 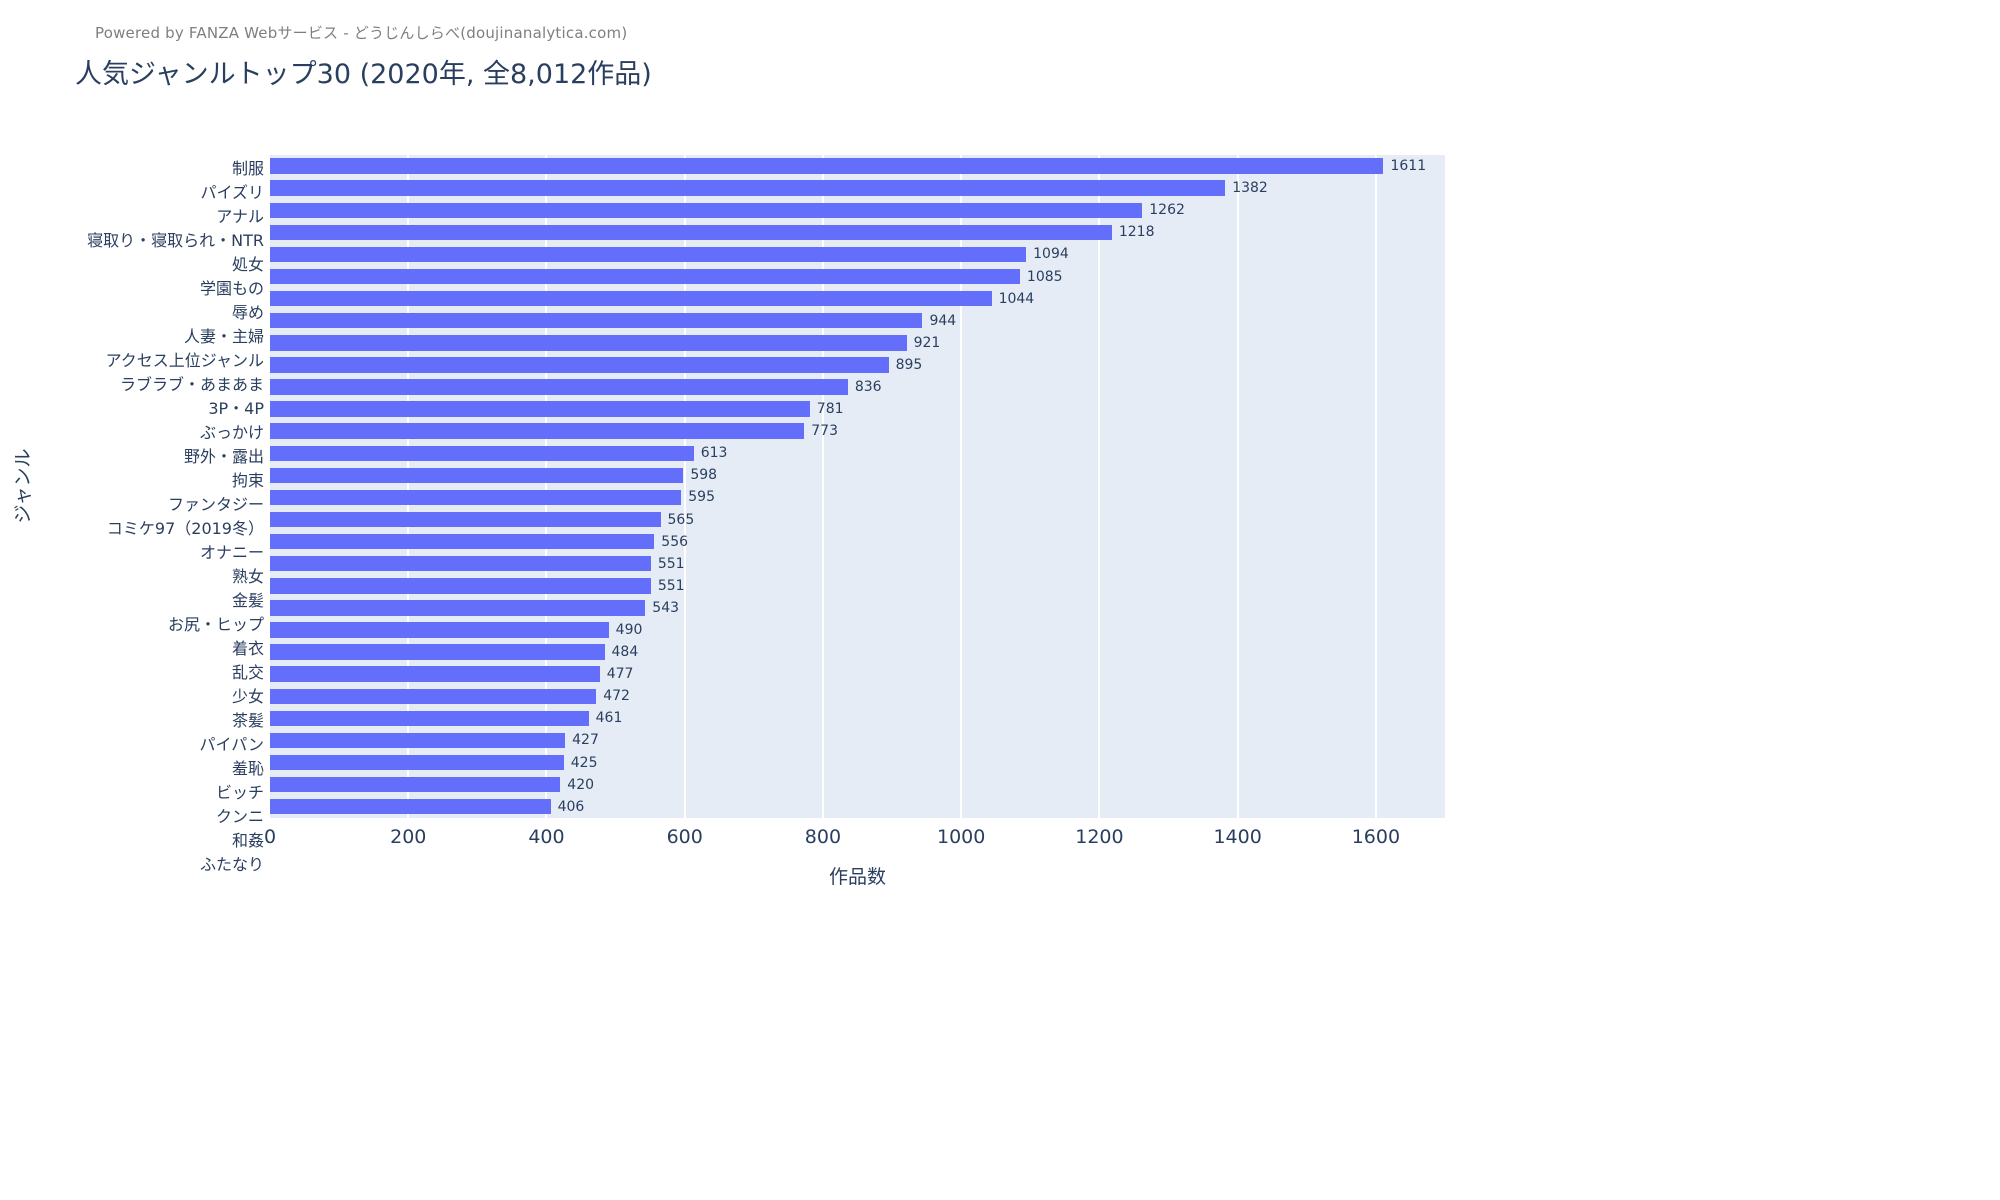 What do you see at coordinates (857, 542) in the screenshot?
I see `bar-row: 556` at bounding box center [857, 542].